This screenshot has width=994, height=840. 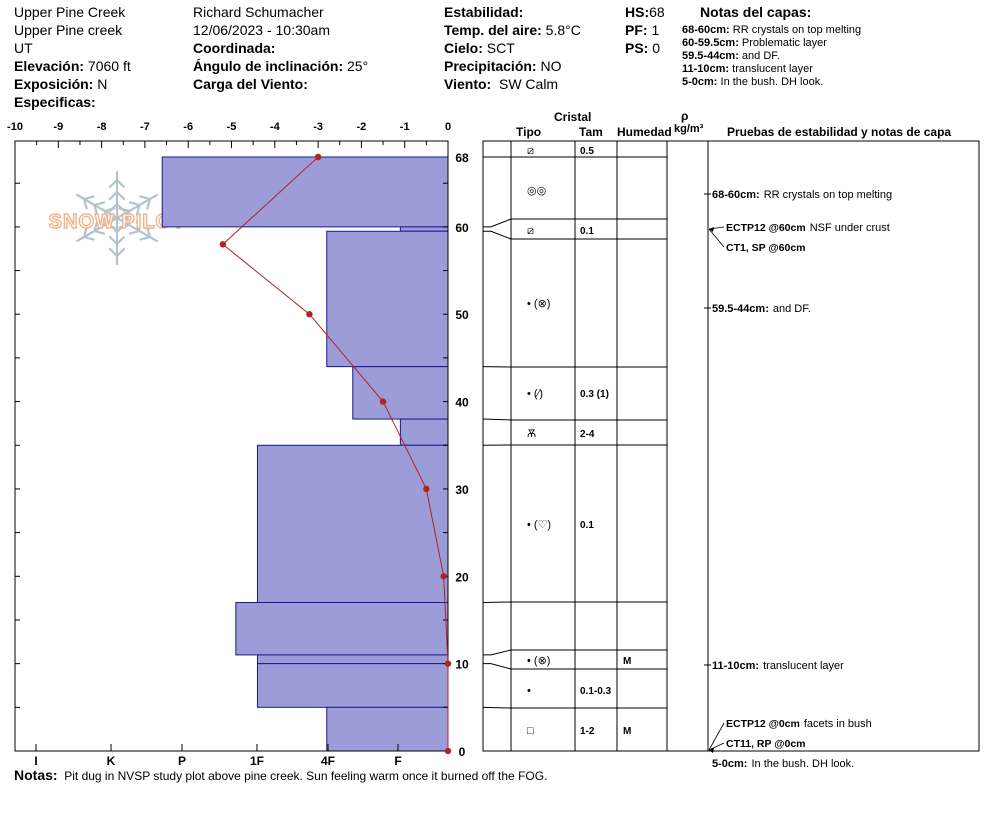 What do you see at coordinates (657, 12) in the screenshot?
I see `hs-value: 68` at bounding box center [657, 12].